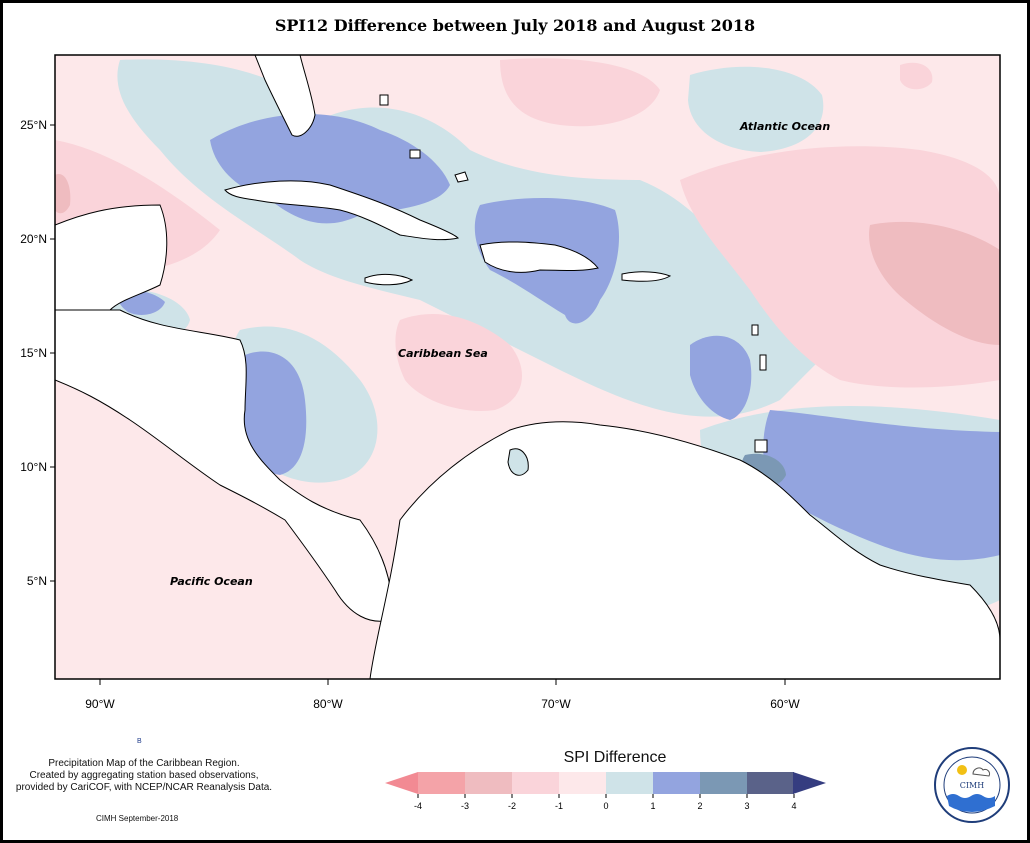 Image resolution: width=1030 pixels, height=843 pixels. I want to click on lon-tick-marks, so click(442, 682).